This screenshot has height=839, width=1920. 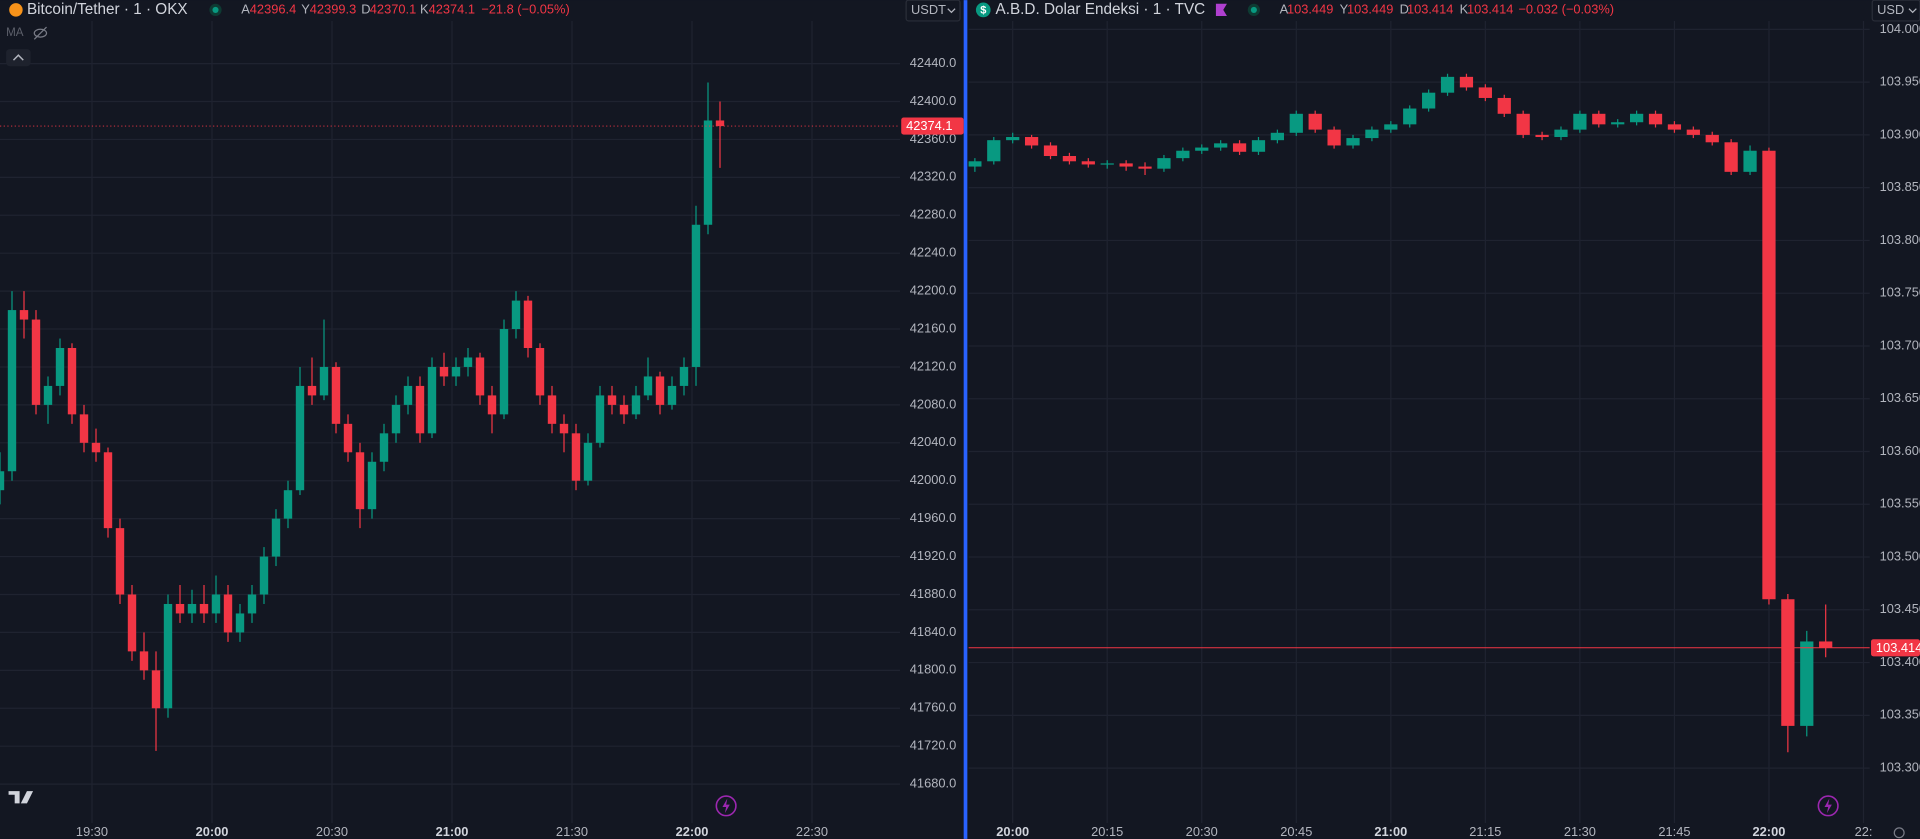 I want to click on symbol-icon, so click(x=983, y=10).